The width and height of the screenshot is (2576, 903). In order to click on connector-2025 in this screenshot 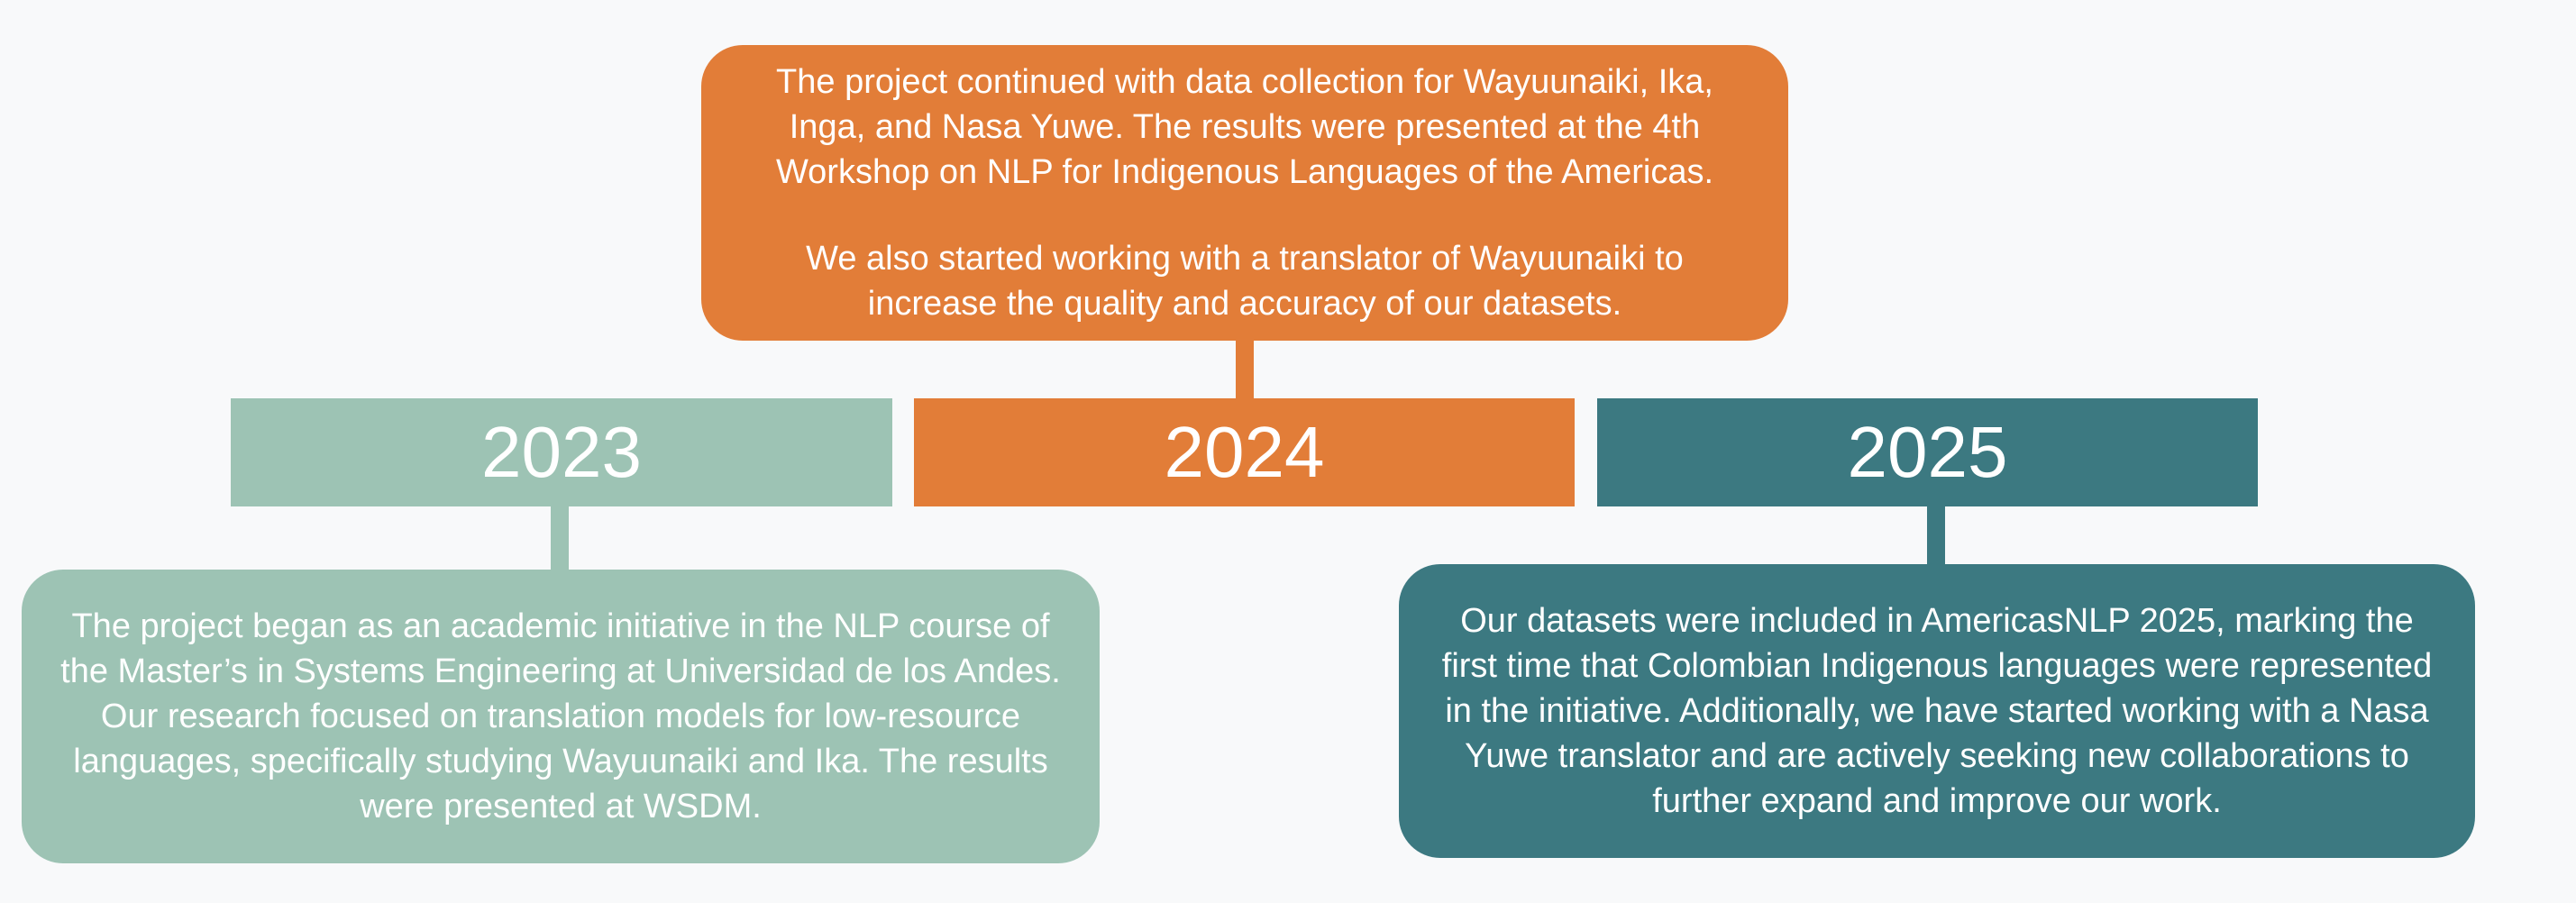, I will do `click(1936, 535)`.